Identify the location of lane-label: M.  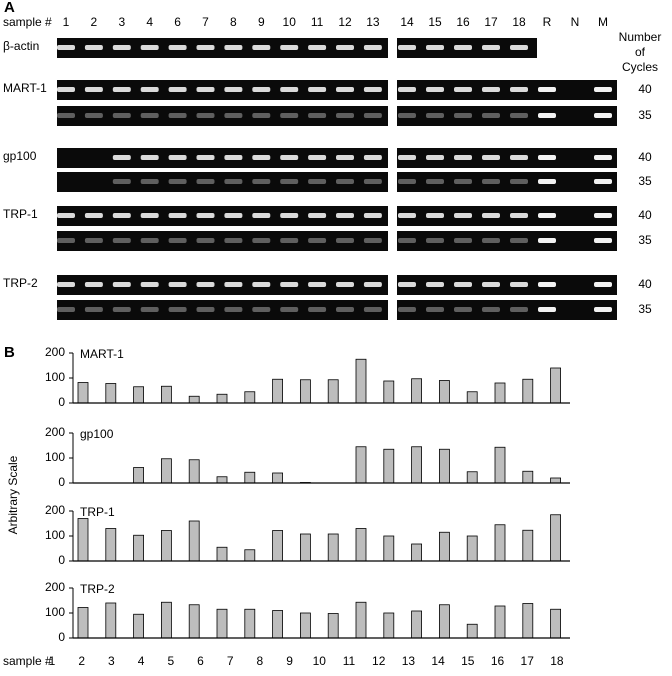
(603, 22).